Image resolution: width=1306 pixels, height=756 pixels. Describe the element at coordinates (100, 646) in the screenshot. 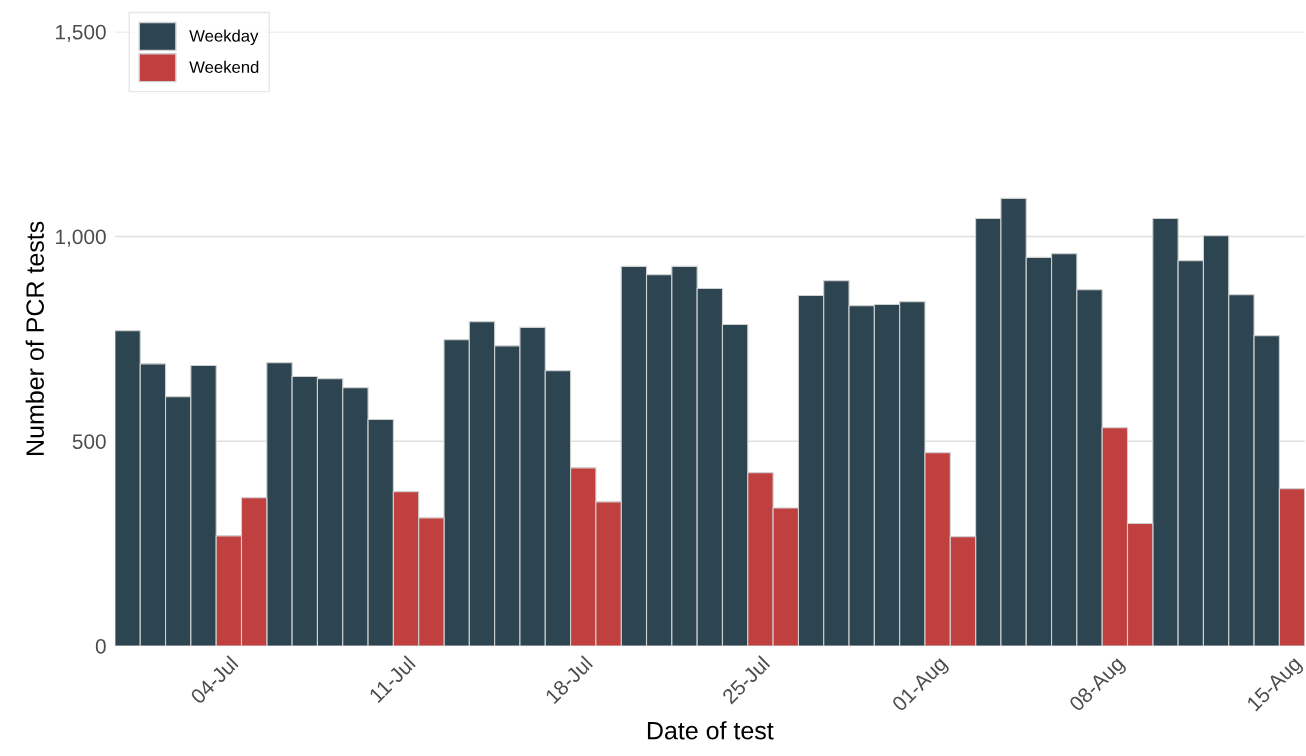

I see `y-tick-label: 0` at that location.